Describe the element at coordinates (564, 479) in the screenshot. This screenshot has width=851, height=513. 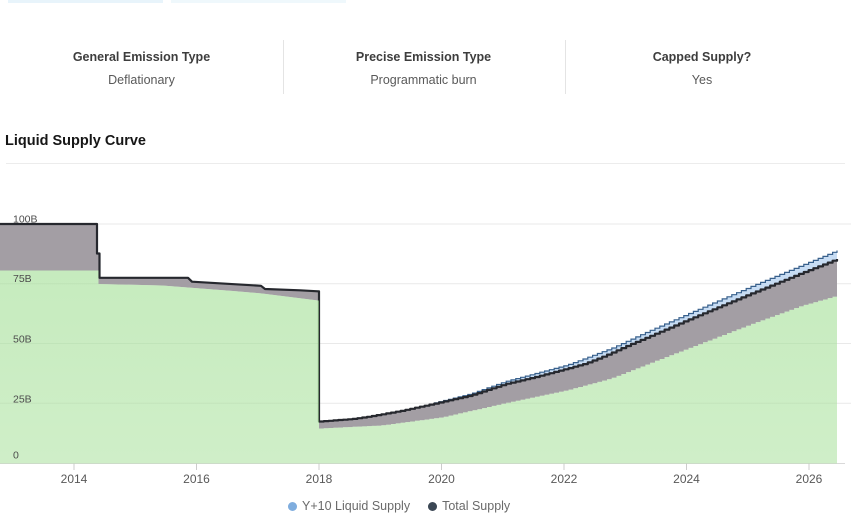
I see `svg-text: 2022` at that location.